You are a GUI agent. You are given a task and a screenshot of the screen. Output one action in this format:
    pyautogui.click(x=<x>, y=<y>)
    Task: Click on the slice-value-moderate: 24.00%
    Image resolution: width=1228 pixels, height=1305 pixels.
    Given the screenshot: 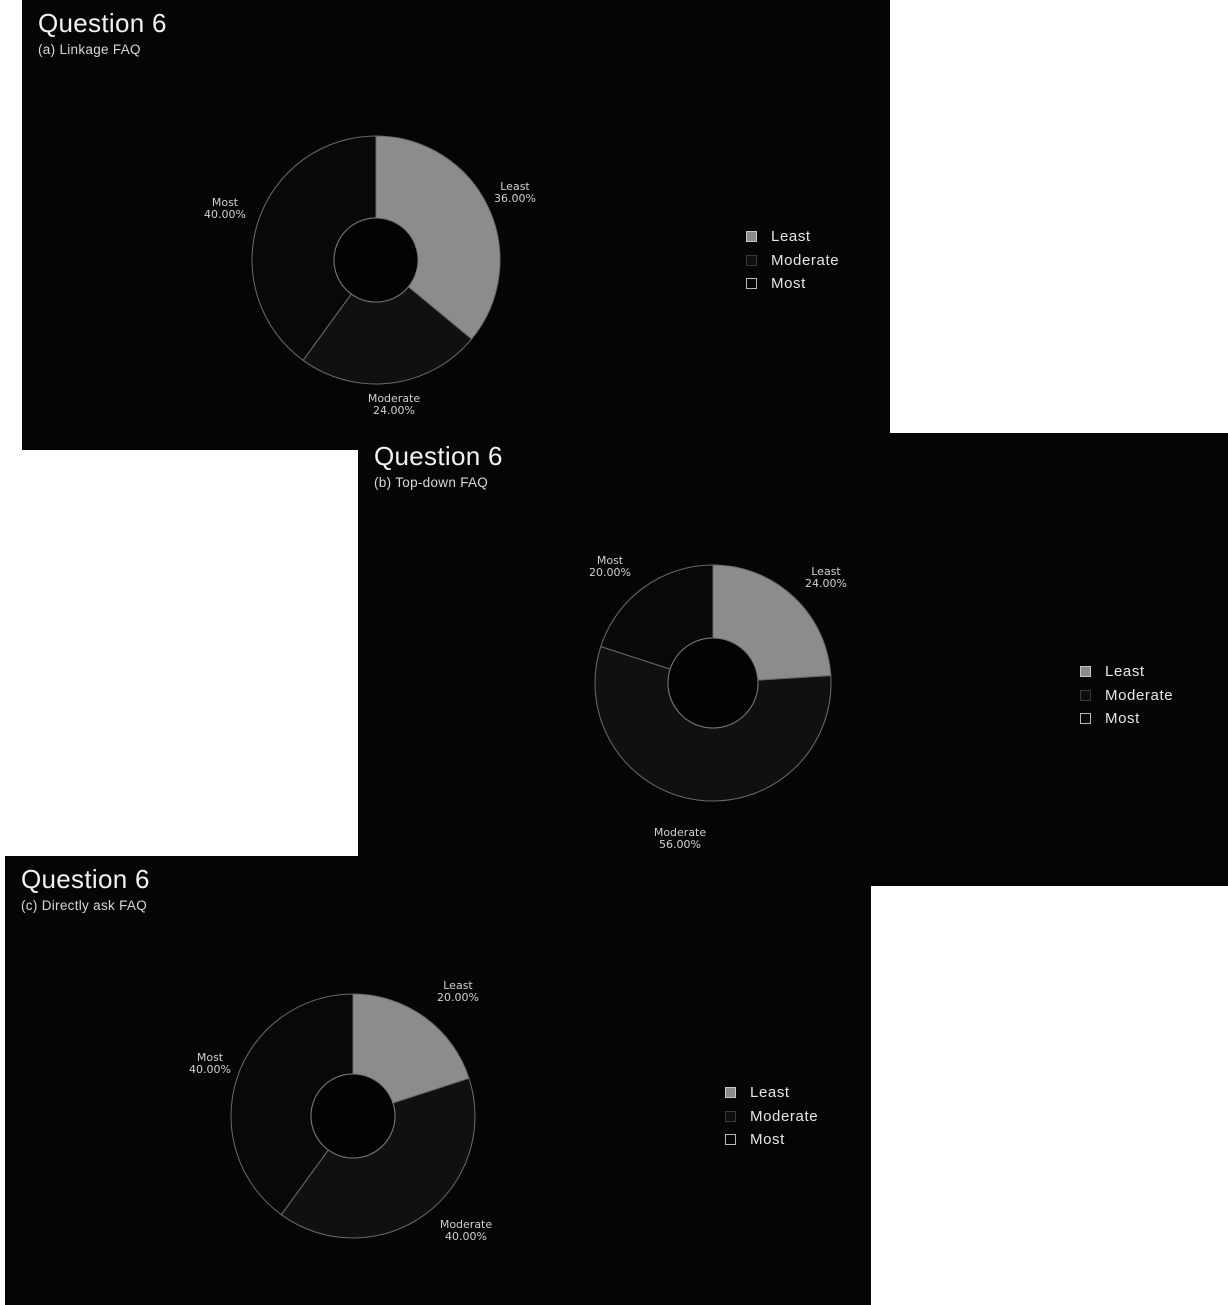 What is the action you would take?
    pyautogui.click(x=394, y=410)
    